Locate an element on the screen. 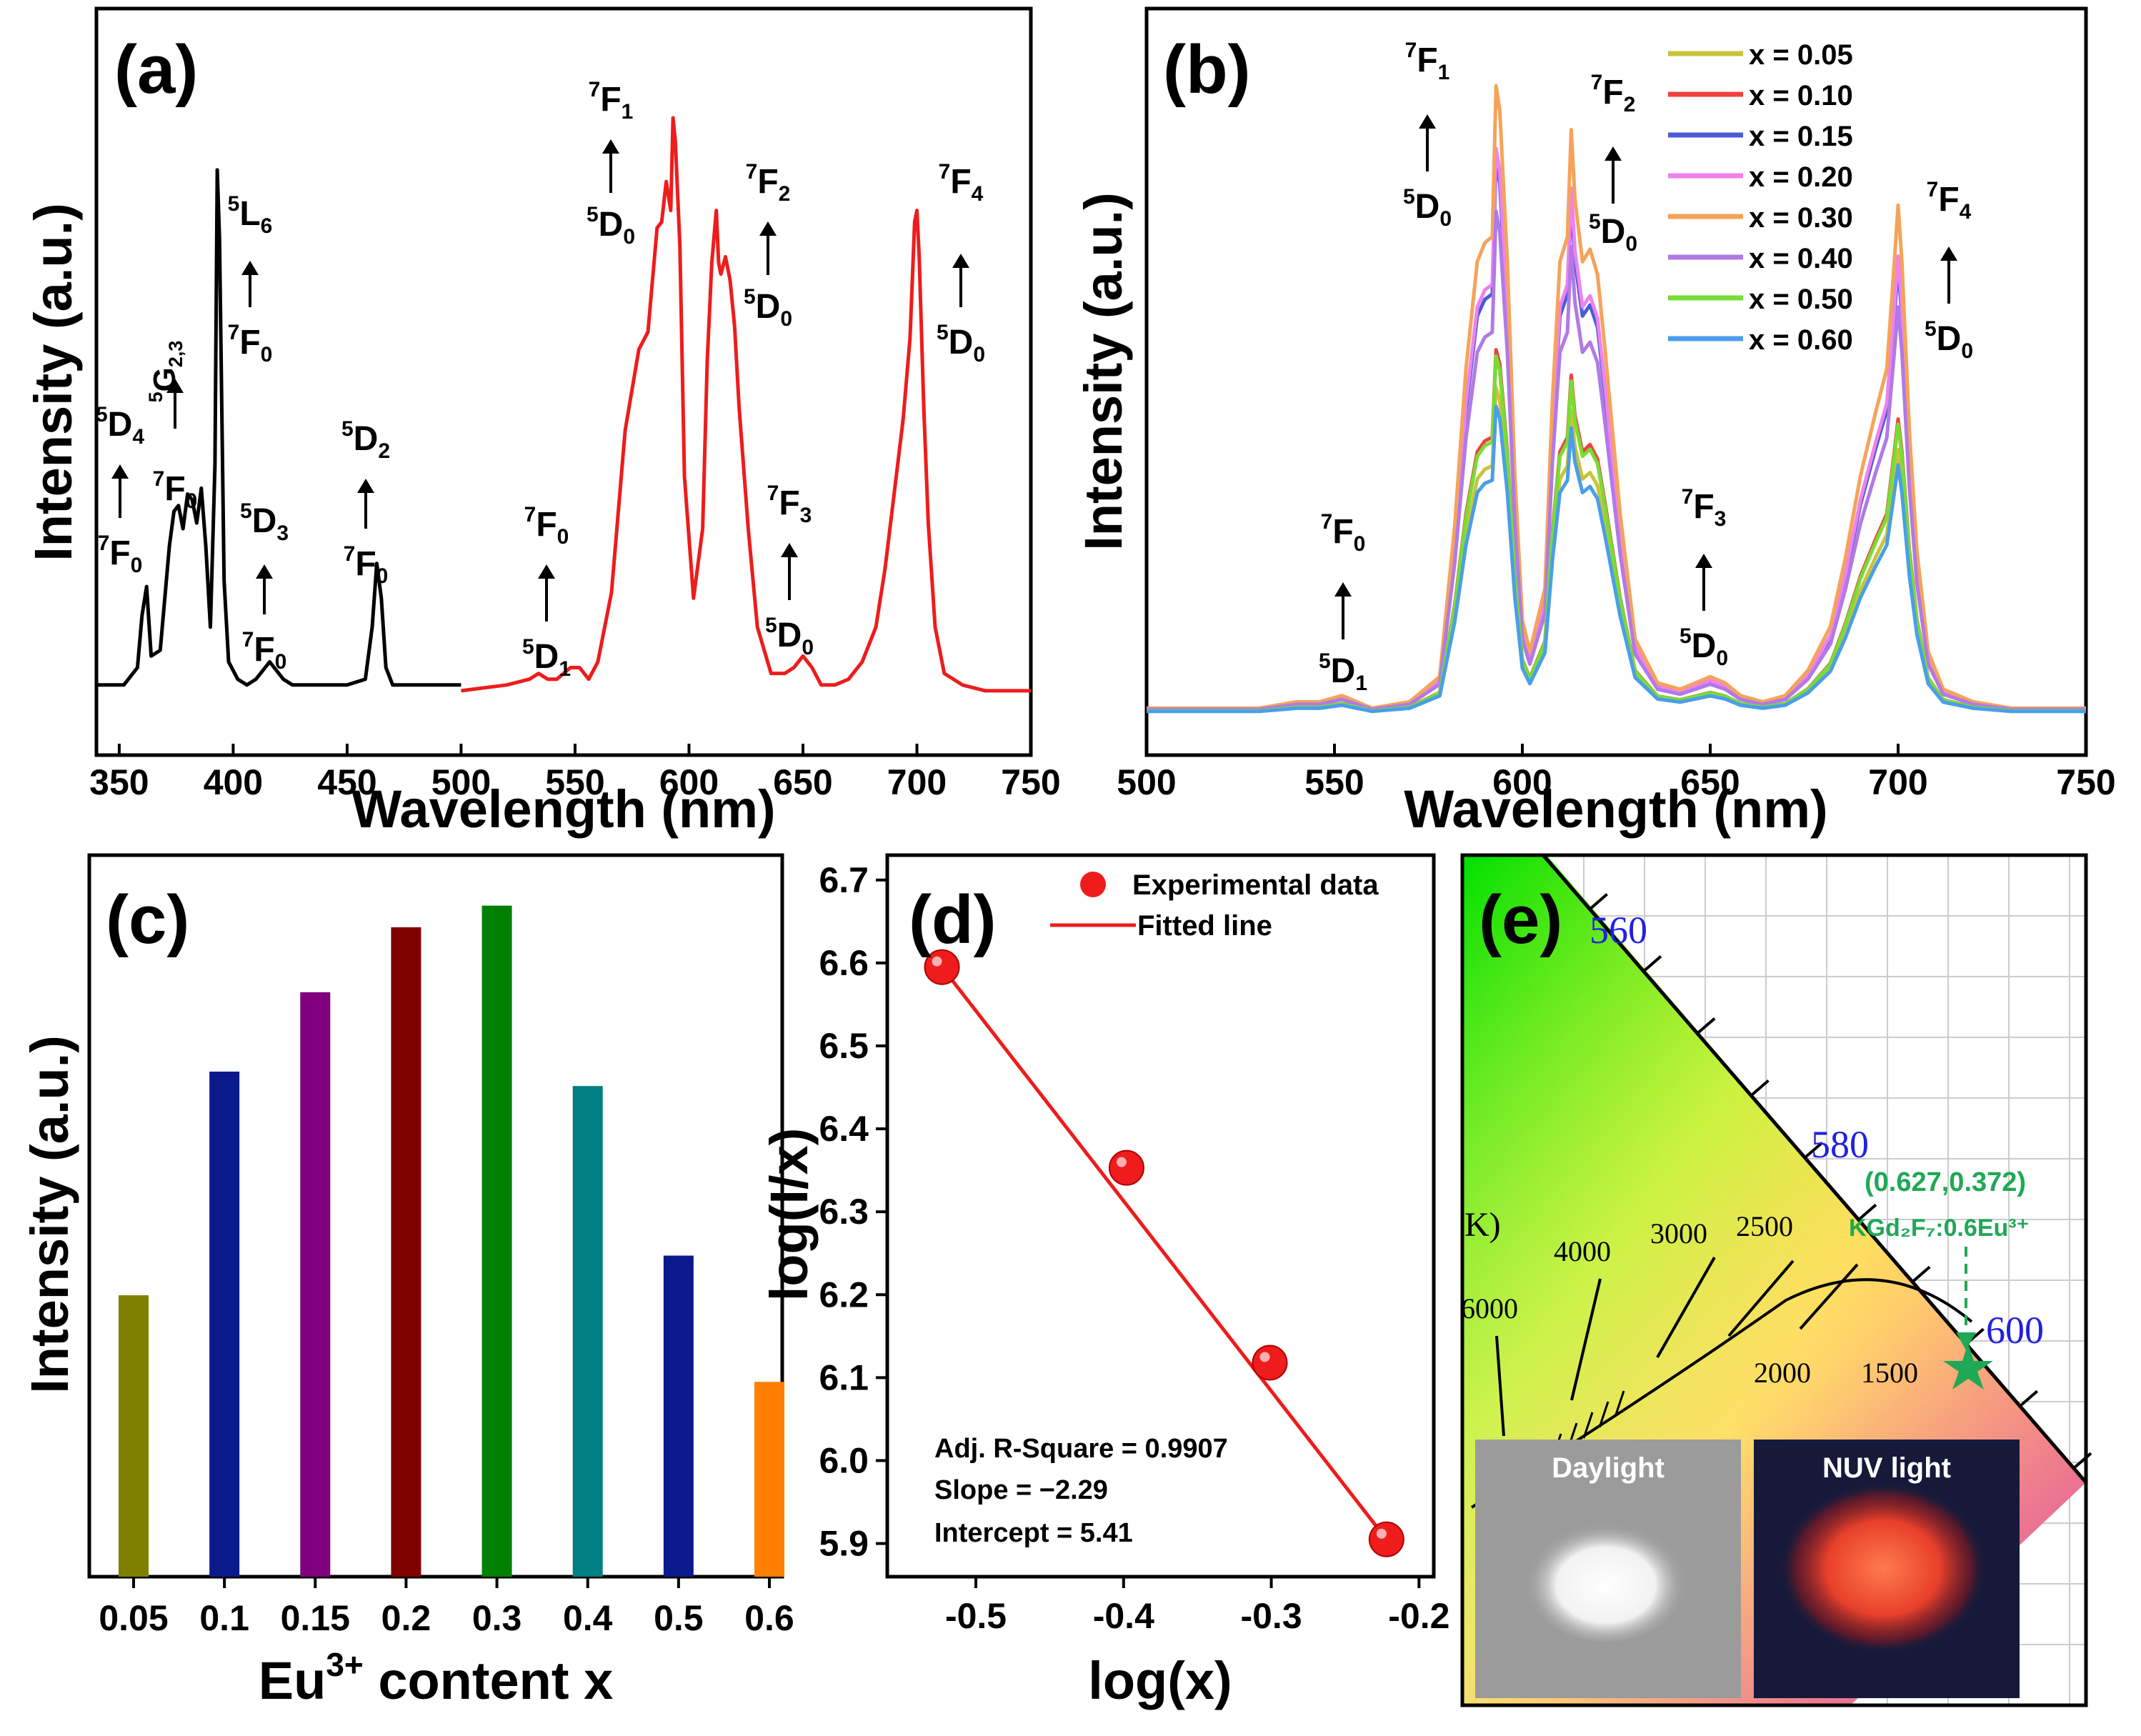  a-ann-3-lower-sup: 7 is located at coordinates (248, 640).